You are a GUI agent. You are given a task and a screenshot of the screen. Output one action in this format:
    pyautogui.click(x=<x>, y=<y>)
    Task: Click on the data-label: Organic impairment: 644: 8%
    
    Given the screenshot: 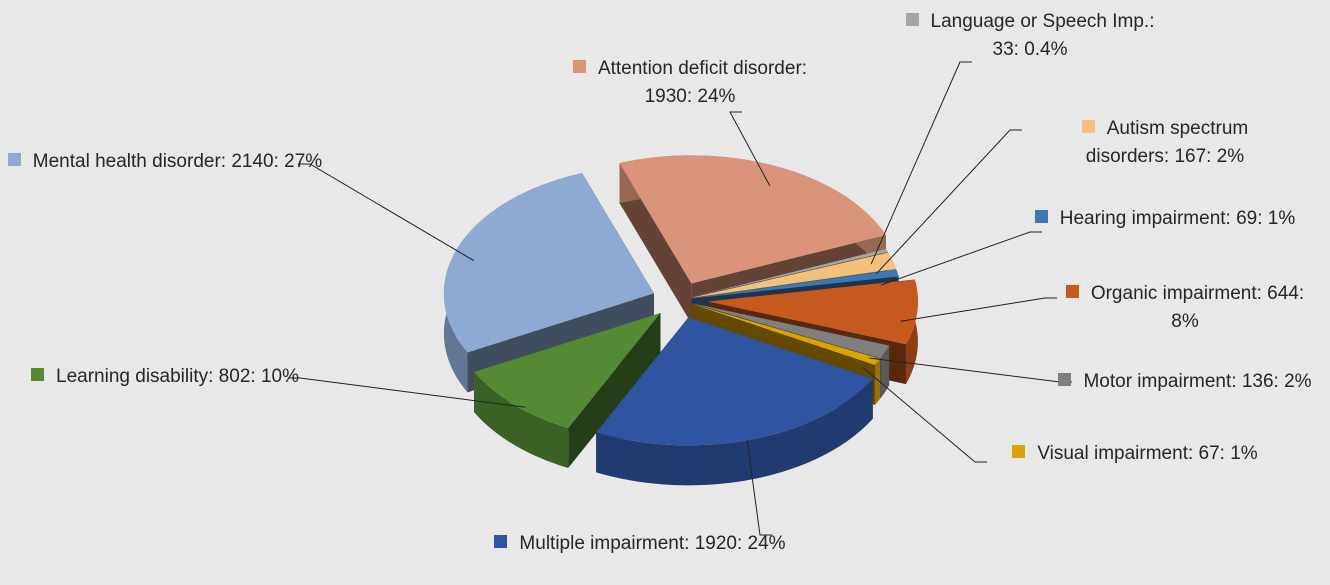 What is the action you would take?
    pyautogui.click(x=1185, y=308)
    